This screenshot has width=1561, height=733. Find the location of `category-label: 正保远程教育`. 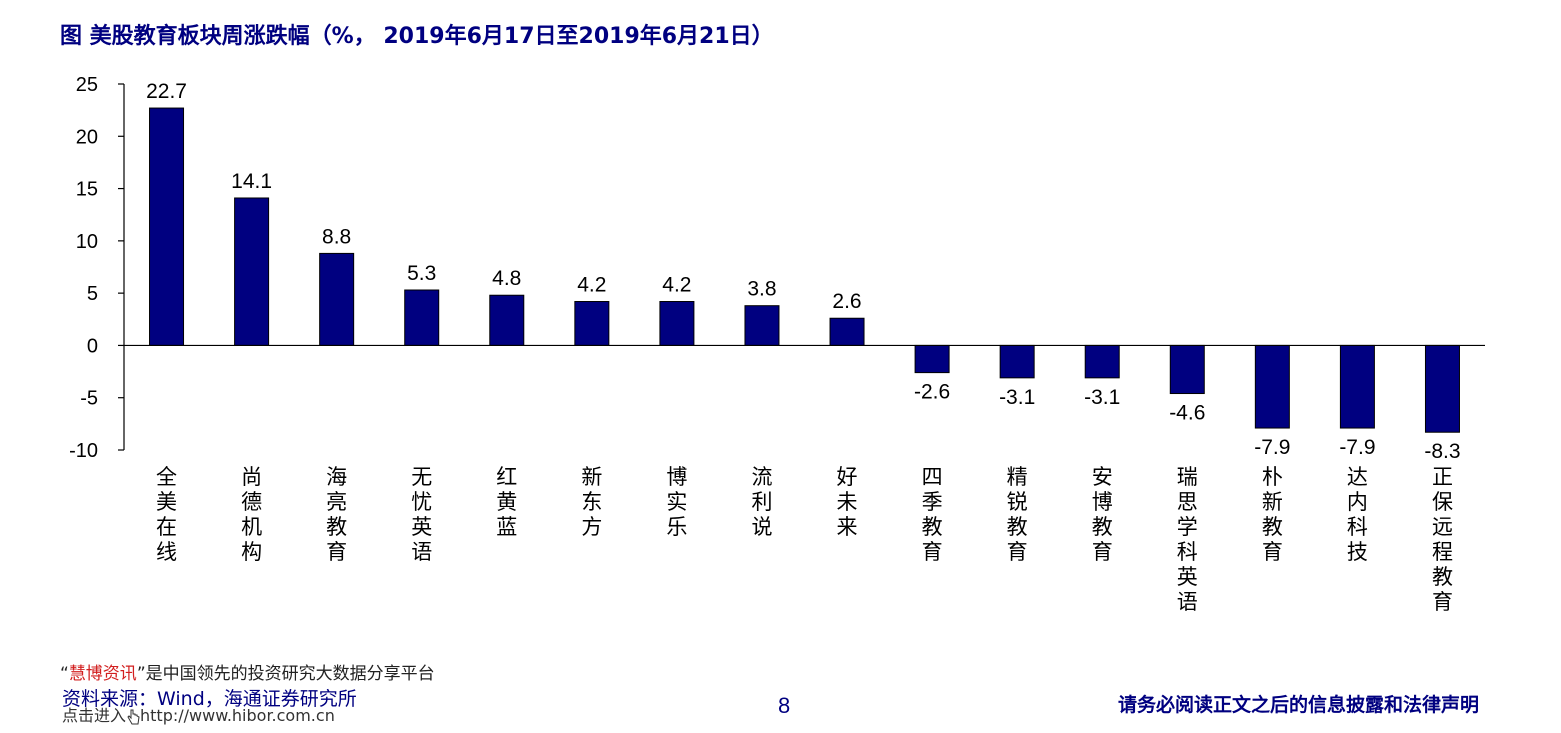

category-label: 正保远程教育 is located at coordinates (1442, 539).